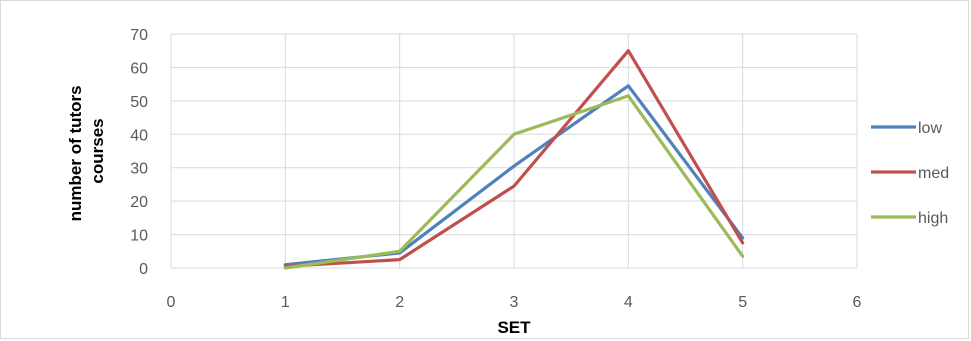  I want to click on legend-item-high: high, so click(909, 218).